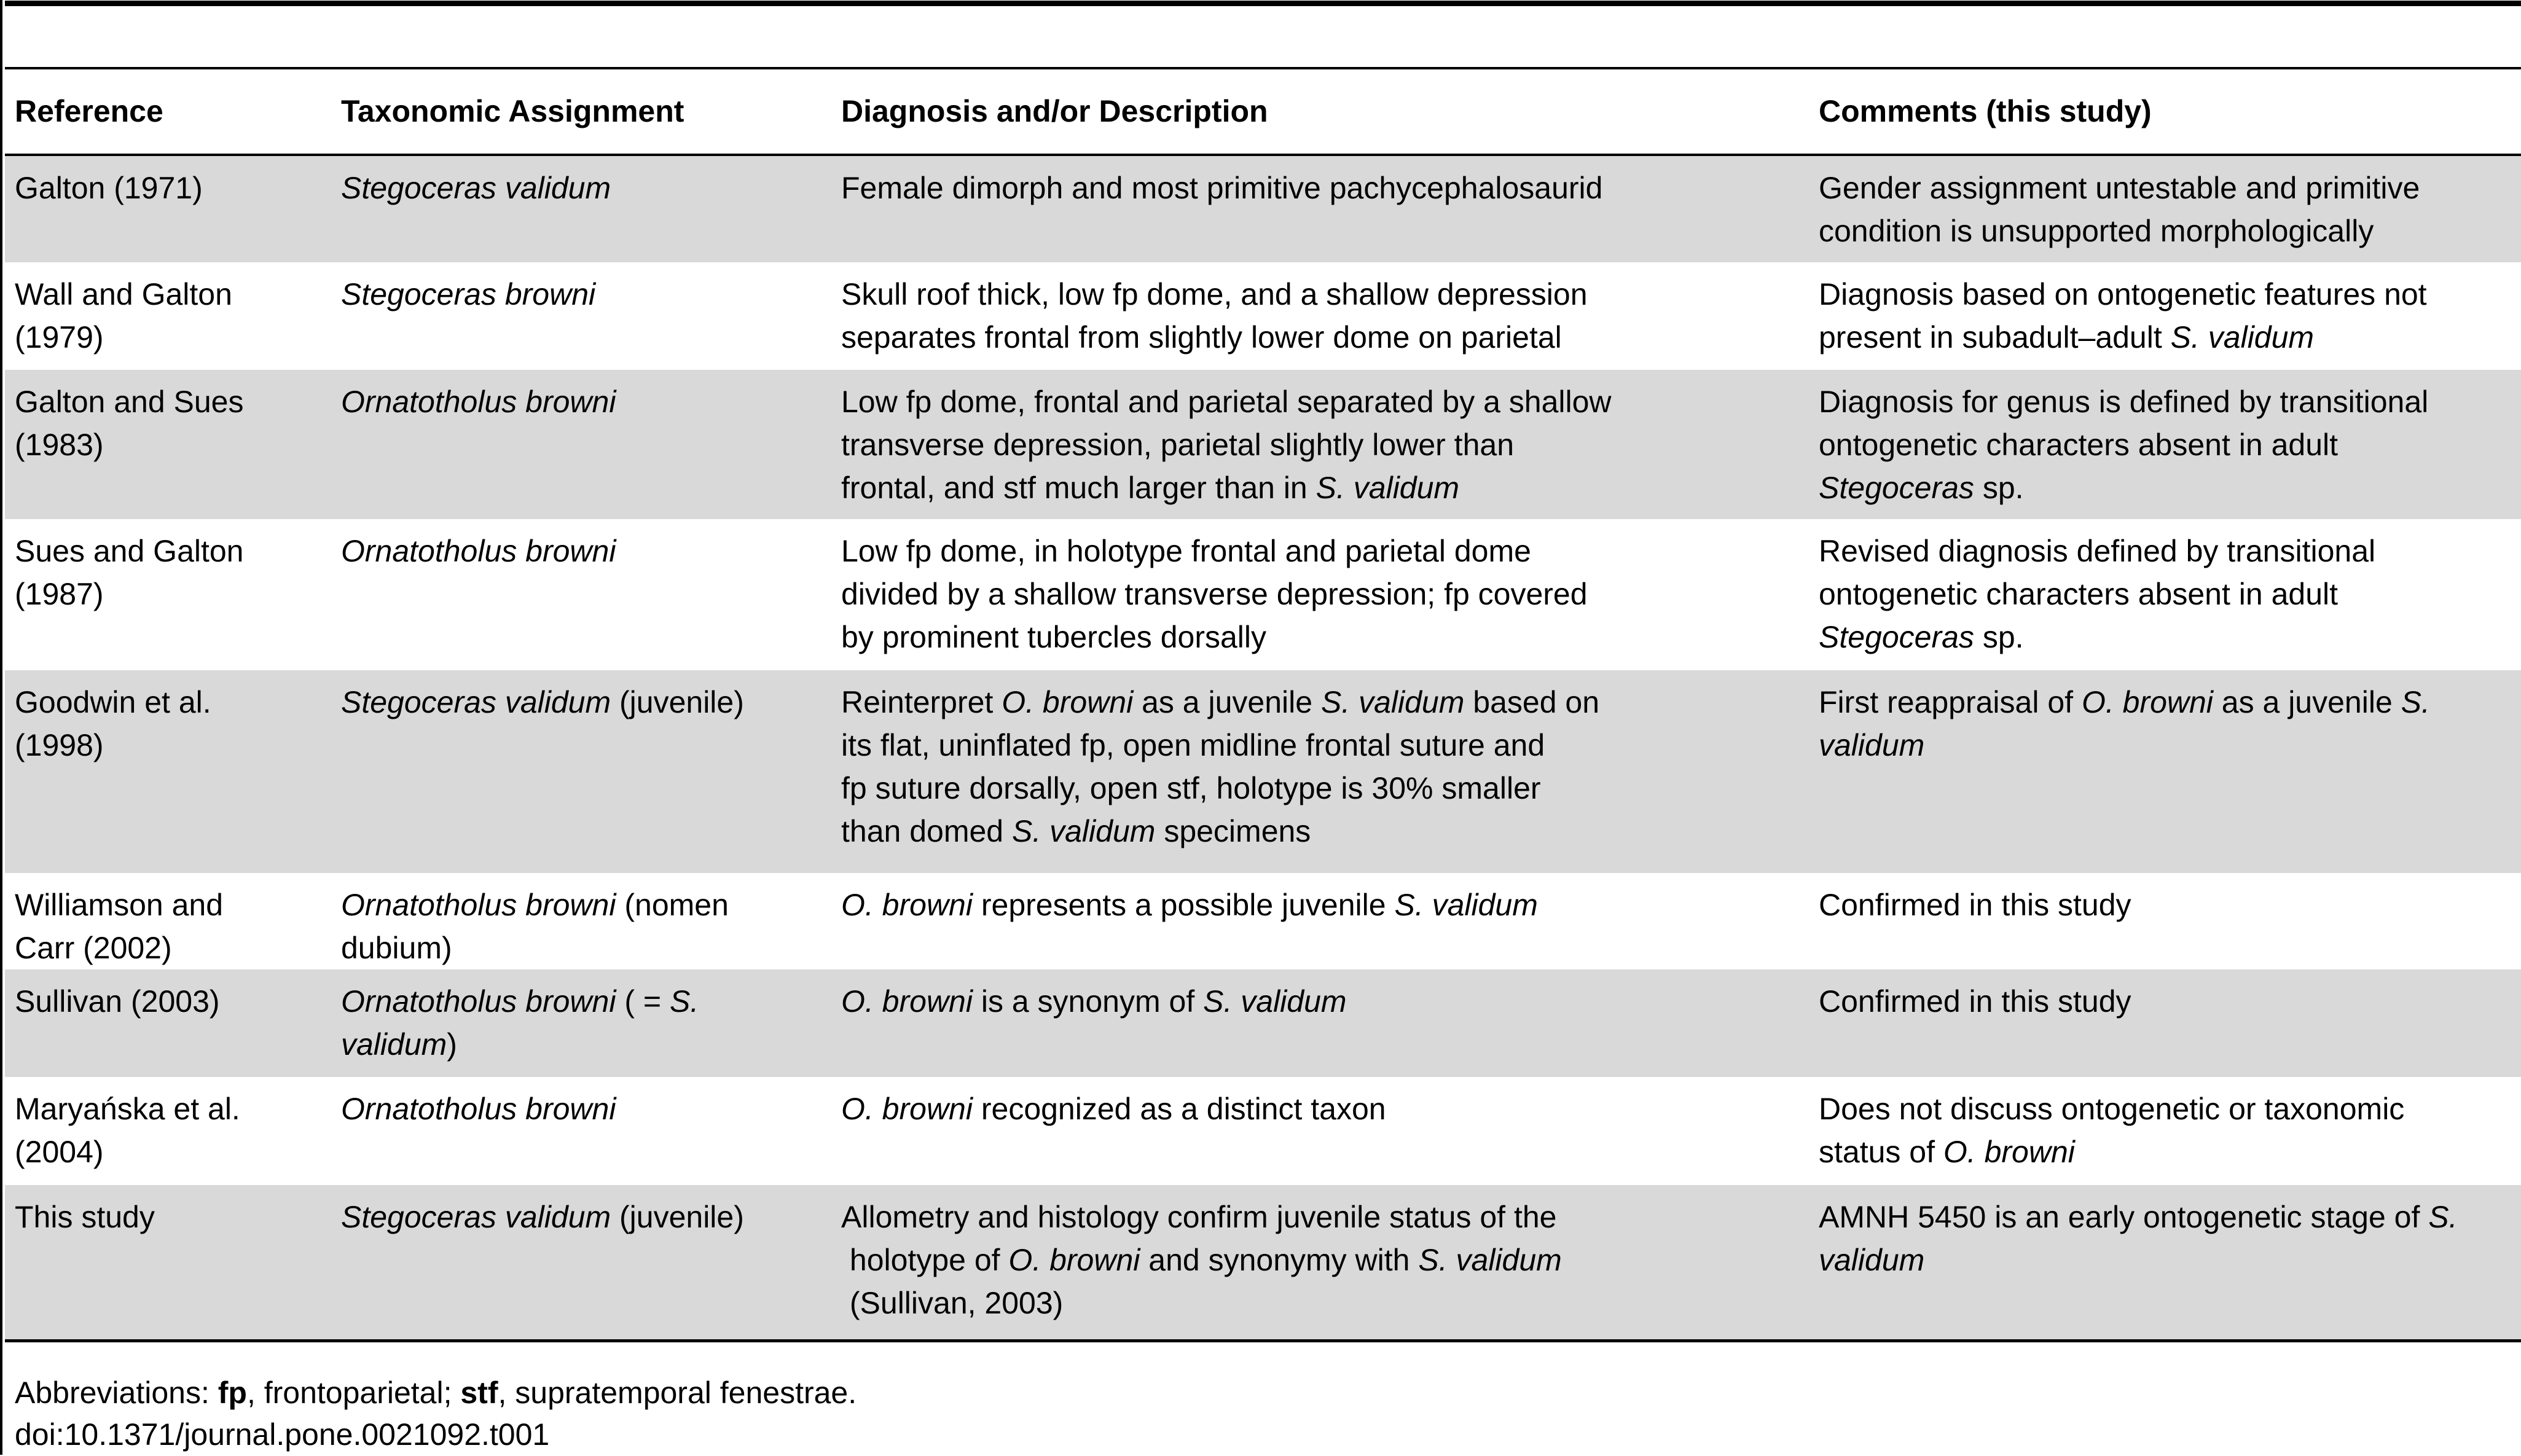  I want to click on cell-text: Sues and Galton, so click(129, 551).